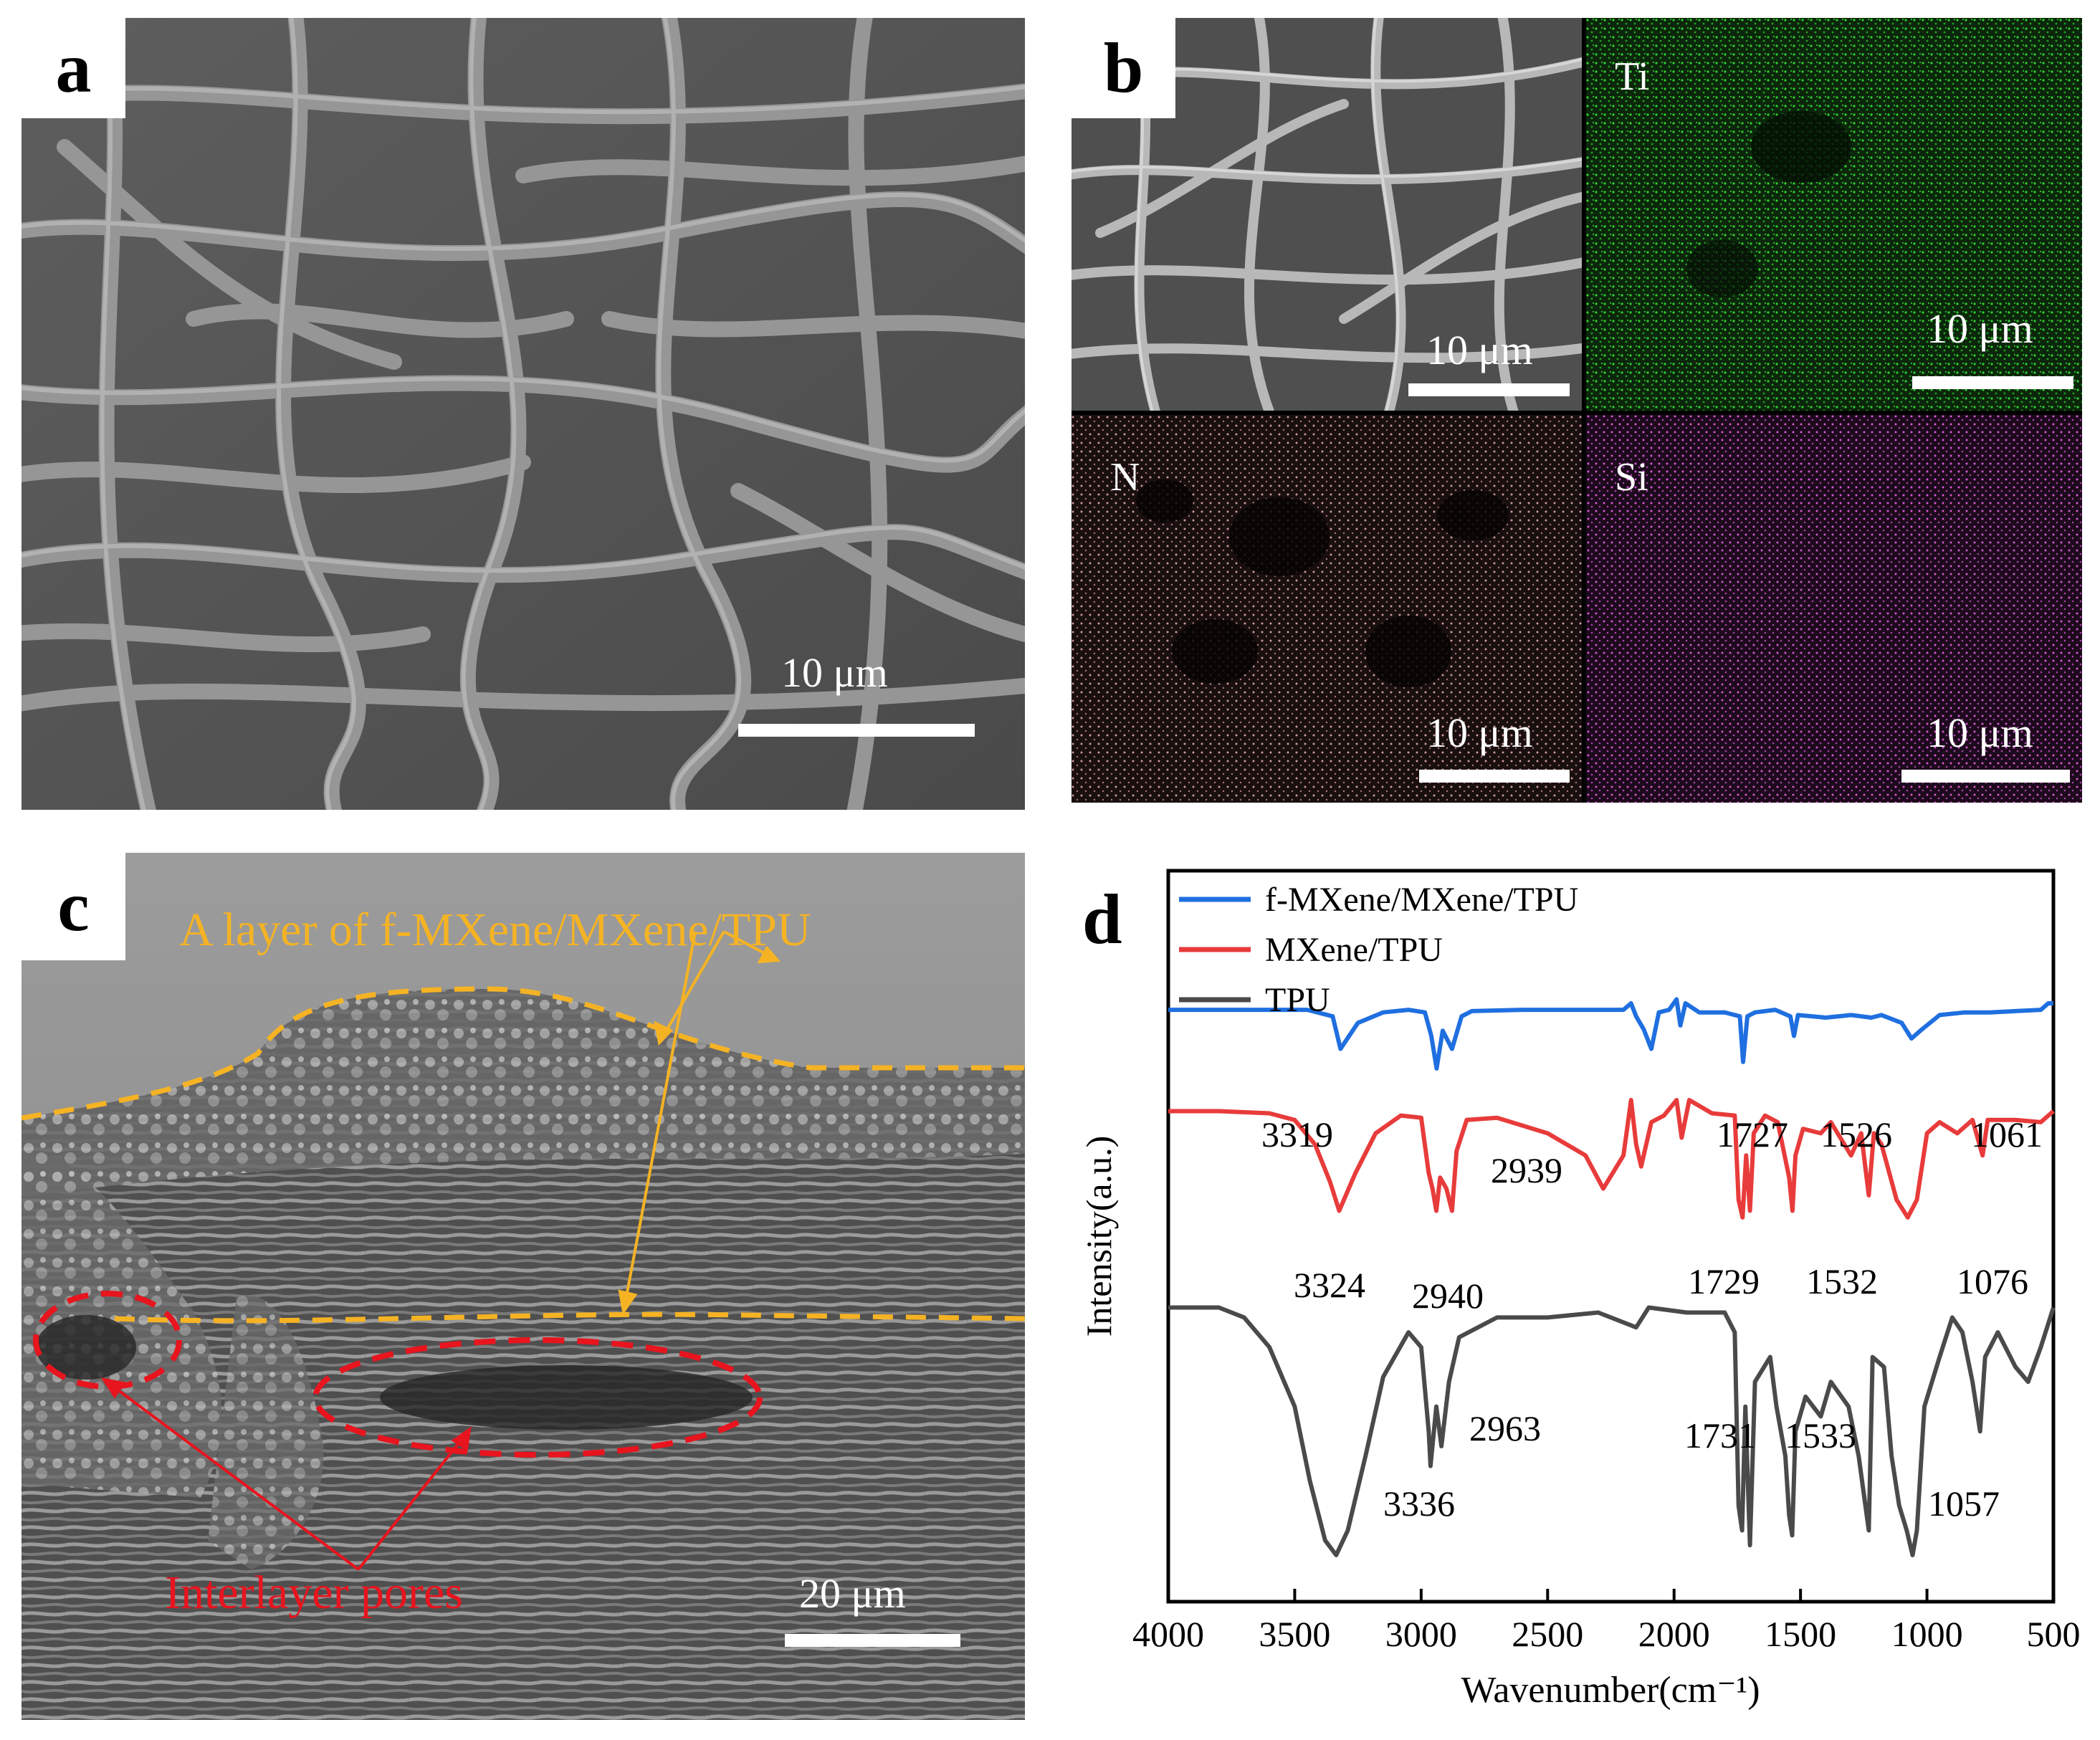 The height and width of the screenshot is (1740, 2100). I want to click on scale-bar-c, so click(872, 1640).